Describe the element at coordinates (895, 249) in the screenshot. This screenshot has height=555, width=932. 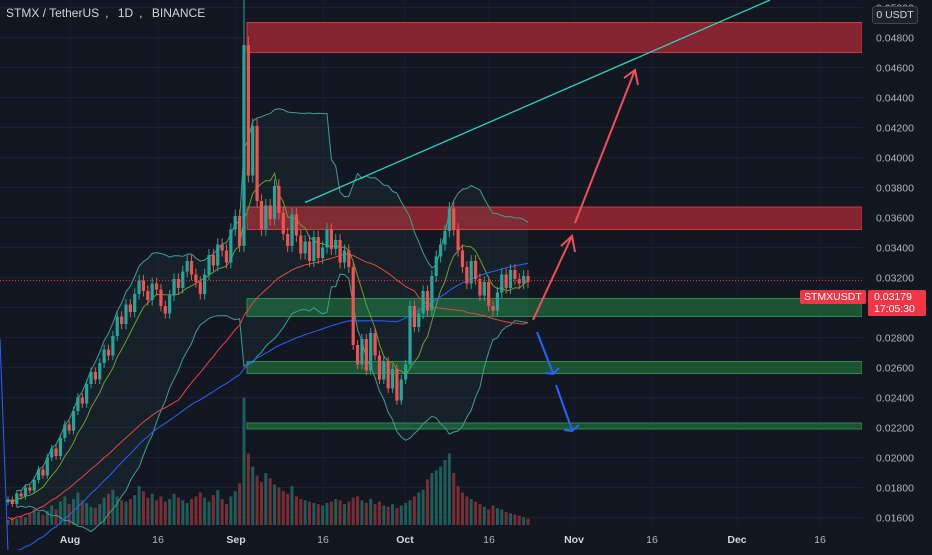
I see `y-tick-label: 0.03400` at that location.